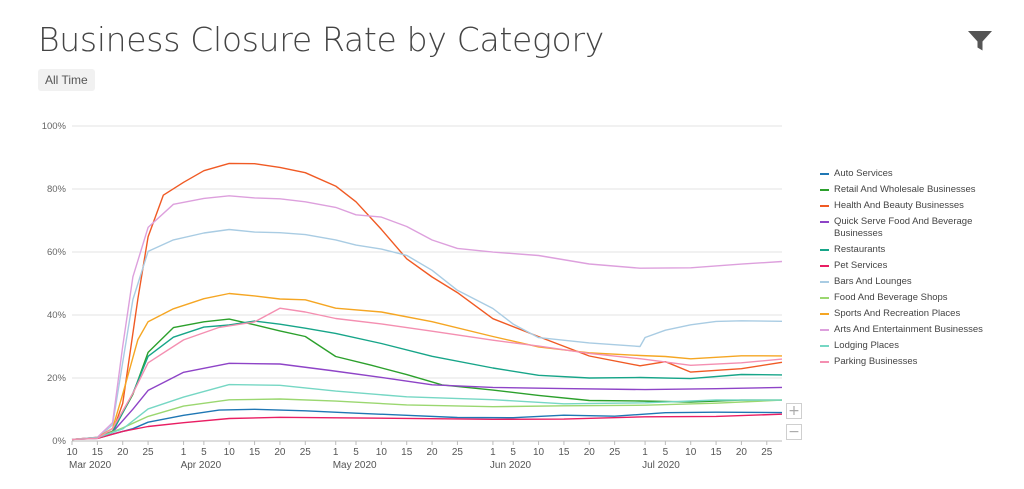 This screenshot has width=1024, height=489. Describe the element at coordinates (863, 173) in the screenshot. I see `legend-label: Auto Services` at that location.